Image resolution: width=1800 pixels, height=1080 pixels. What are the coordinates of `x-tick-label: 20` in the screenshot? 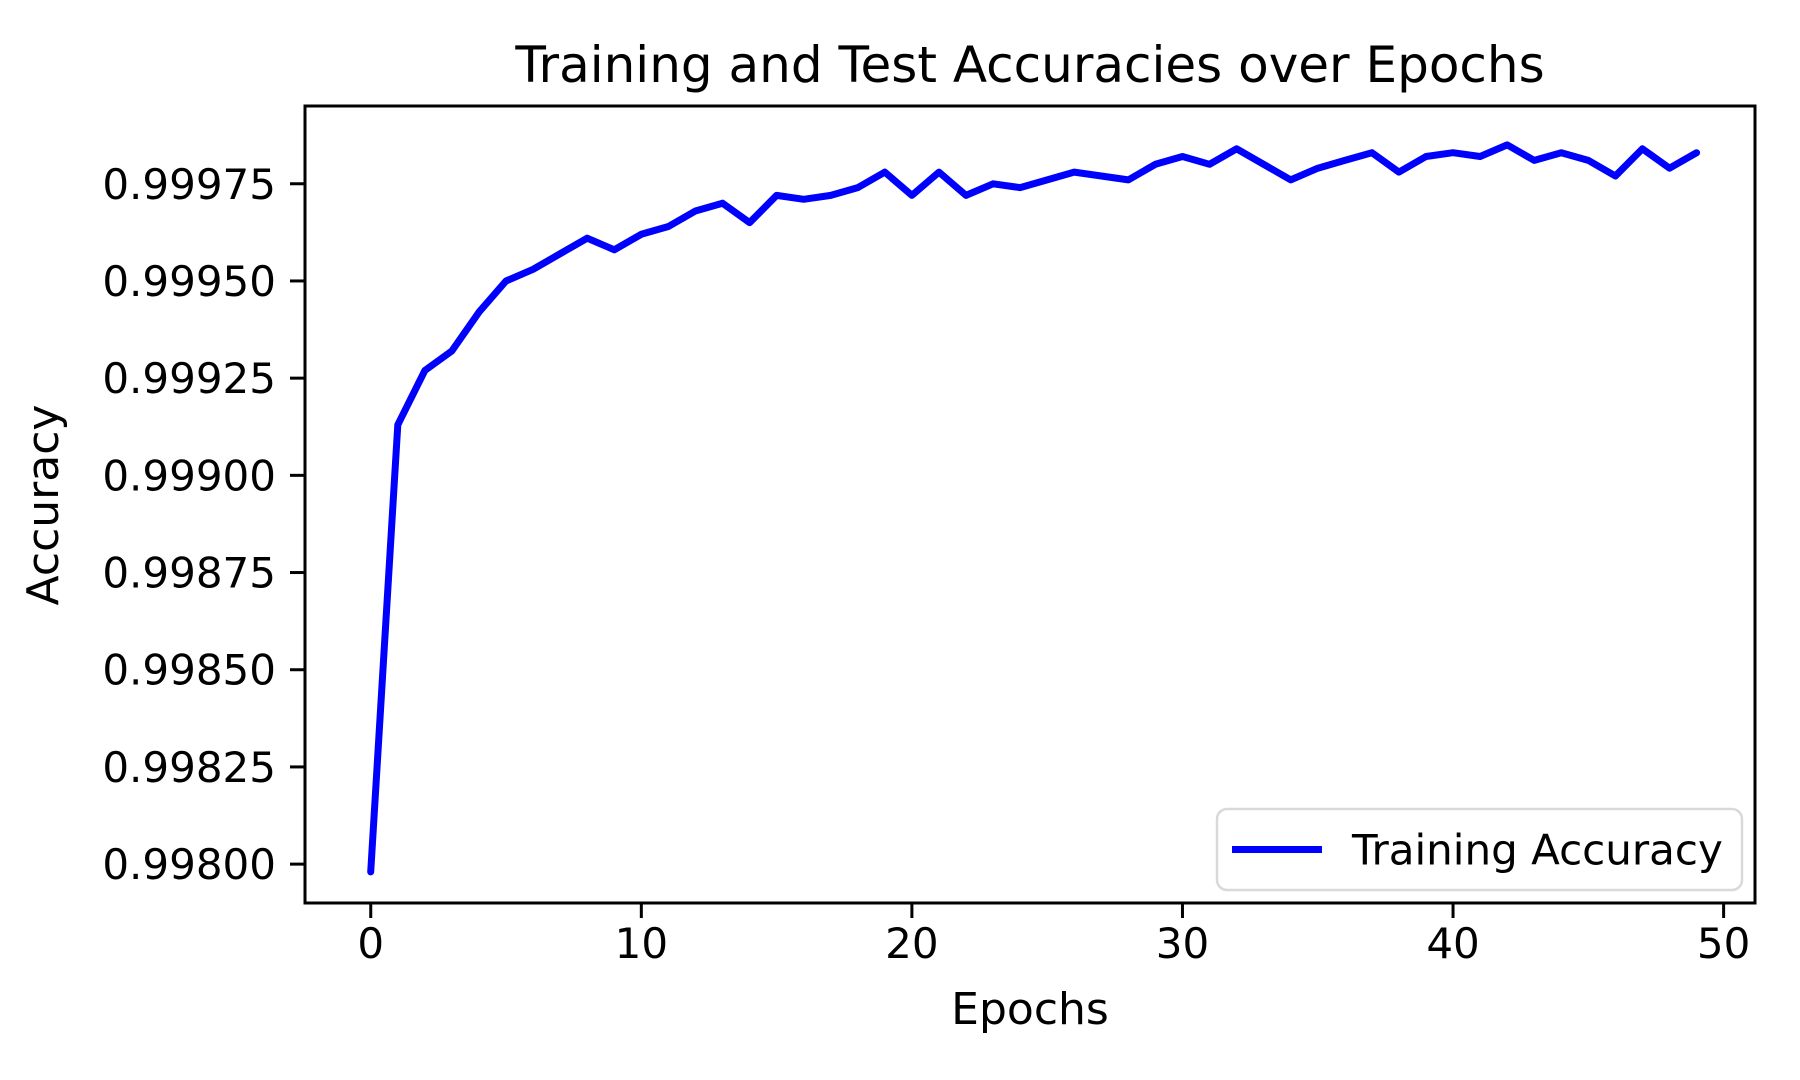 It's located at (911, 943).